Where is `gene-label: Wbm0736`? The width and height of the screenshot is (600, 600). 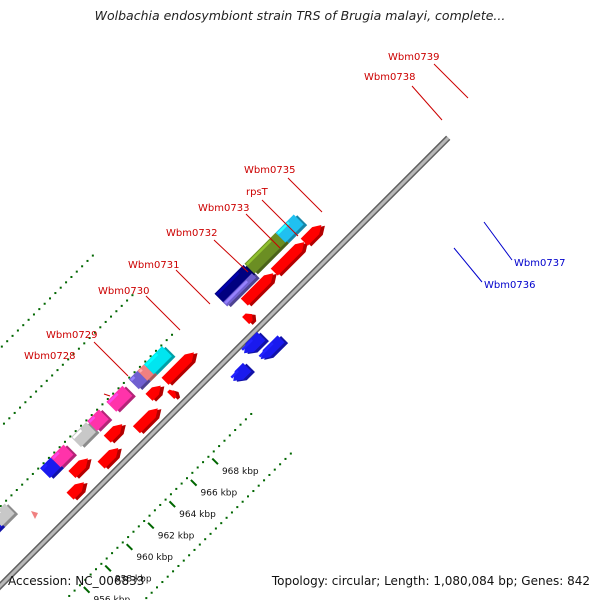
gene-label: Wbm0736 is located at coordinates (509, 285).